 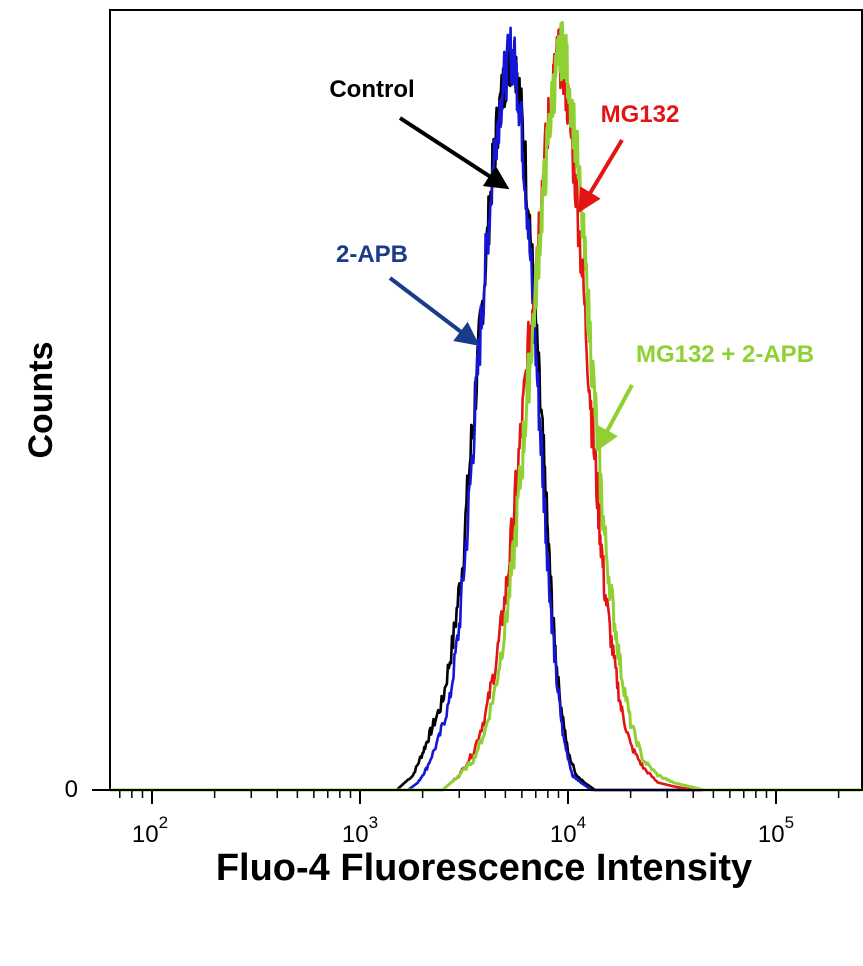 What do you see at coordinates (373, 822) in the screenshot?
I see `x-tick-exp: 3` at bounding box center [373, 822].